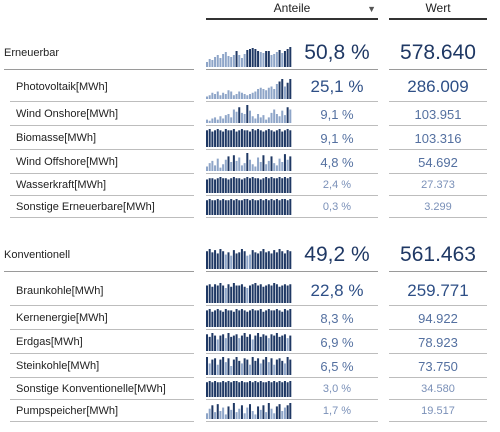  I want to click on header-anteile: Anteile ▼, so click(292, 10).